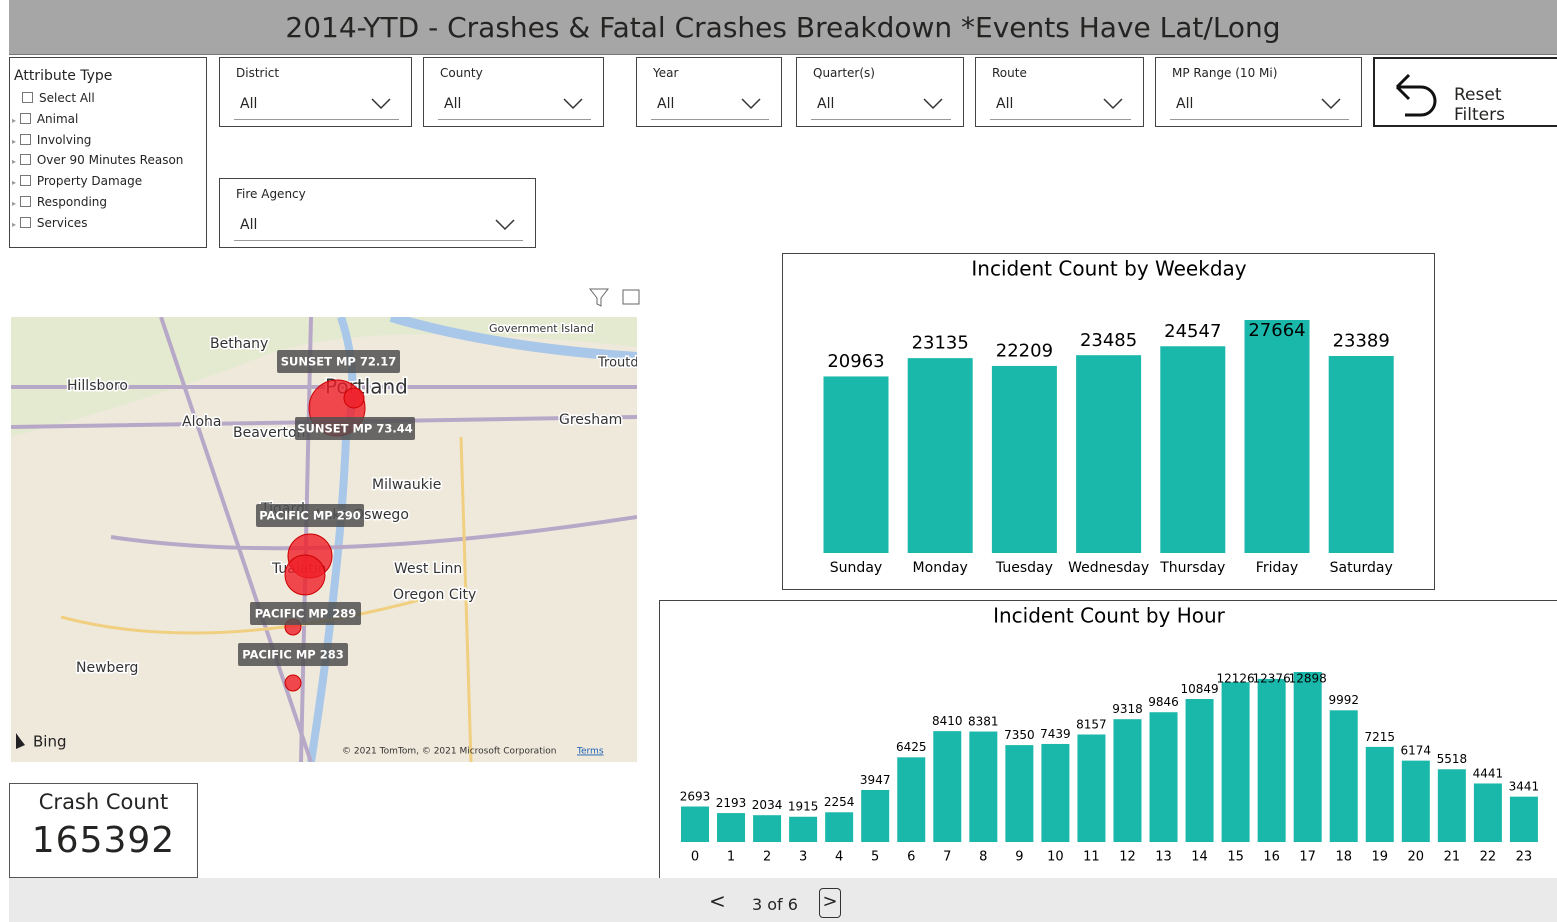 The height and width of the screenshot is (922, 1557). What do you see at coordinates (717, 901) in the screenshot?
I see `prev-page: <` at bounding box center [717, 901].